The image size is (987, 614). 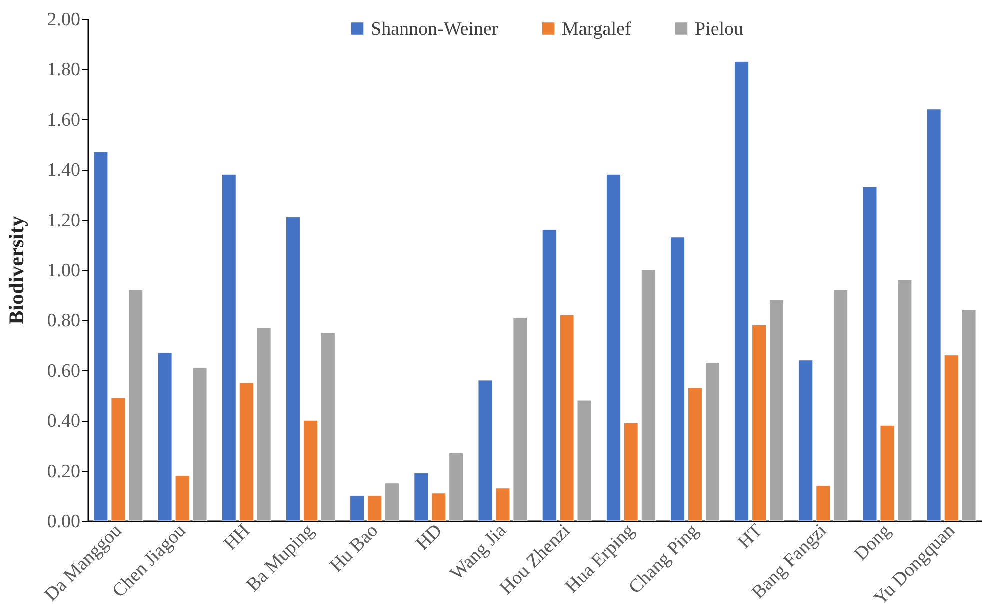 What do you see at coordinates (354, 548) in the screenshot?
I see `x-tick-label: Hu Bao` at bounding box center [354, 548].